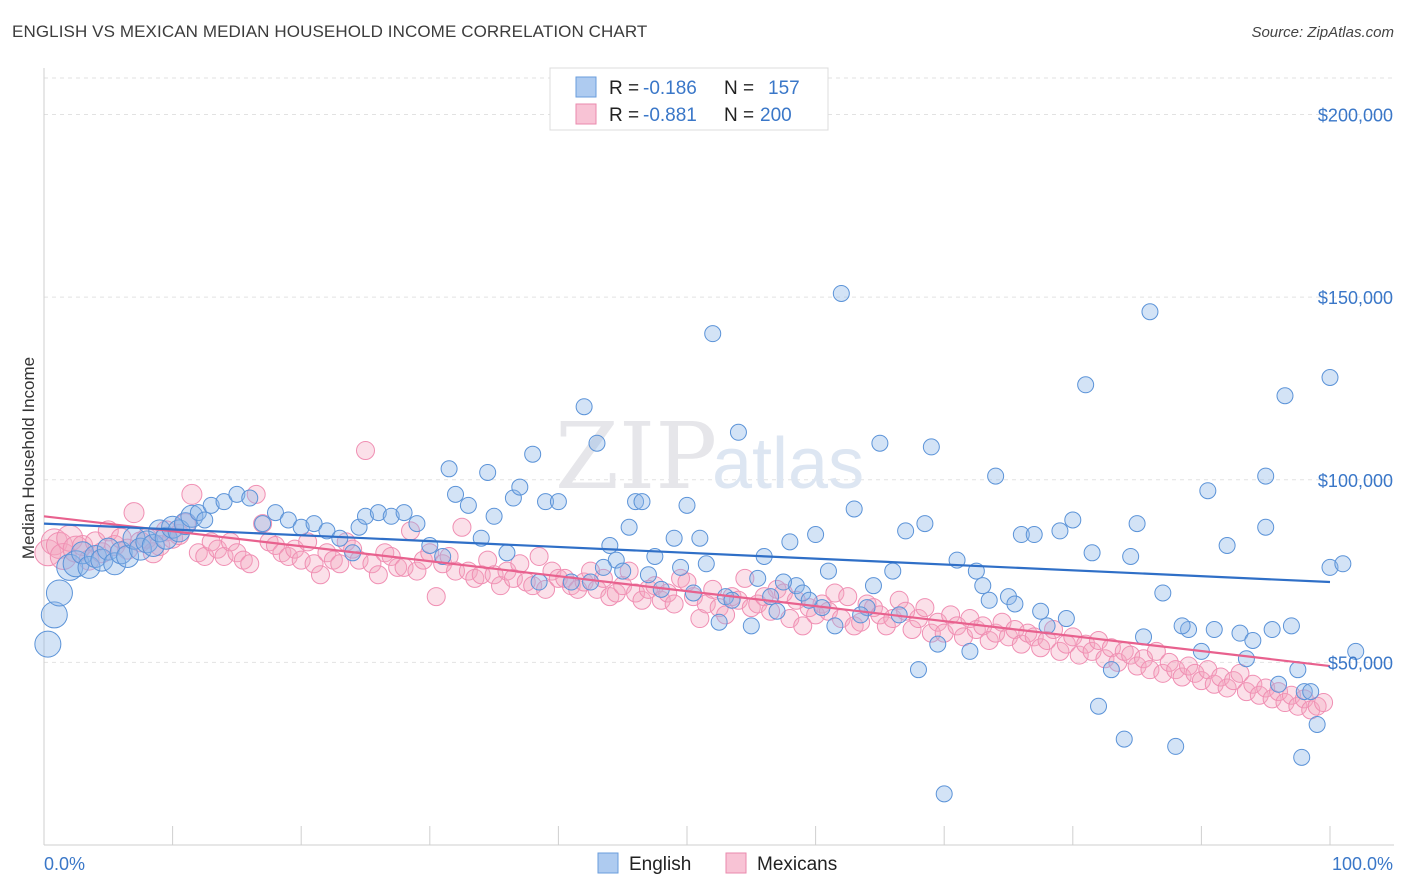 This screenshot has height=892, width=1406. Describe the element at coordinates (1355, 298) in the screenshot. I see `y-tick-label: $150,000` at that location.